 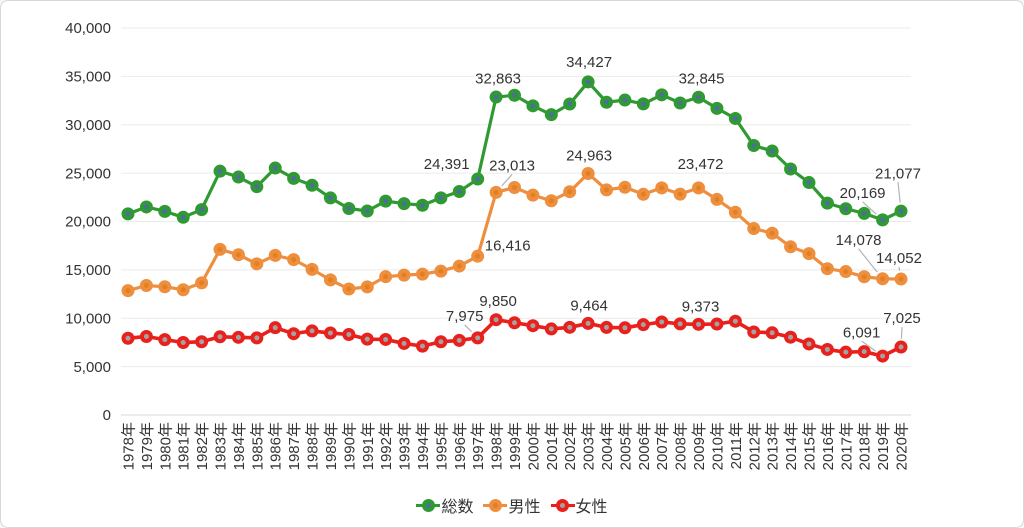 I want to click on x-tick-label: 2017年, so click(x=846, y=446).